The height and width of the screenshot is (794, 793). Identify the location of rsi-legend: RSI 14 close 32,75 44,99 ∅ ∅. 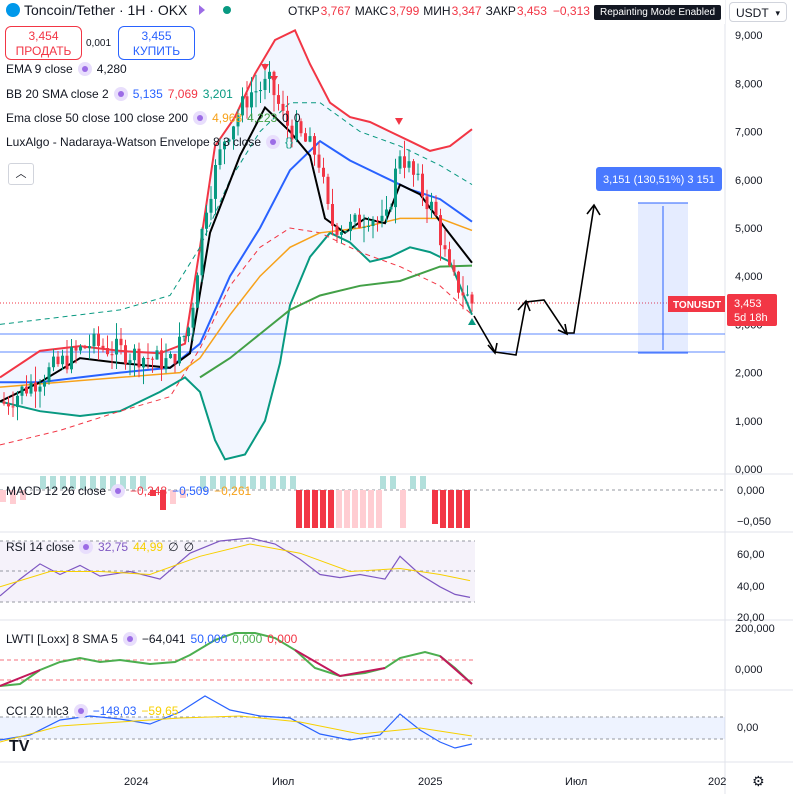
(100, 547).